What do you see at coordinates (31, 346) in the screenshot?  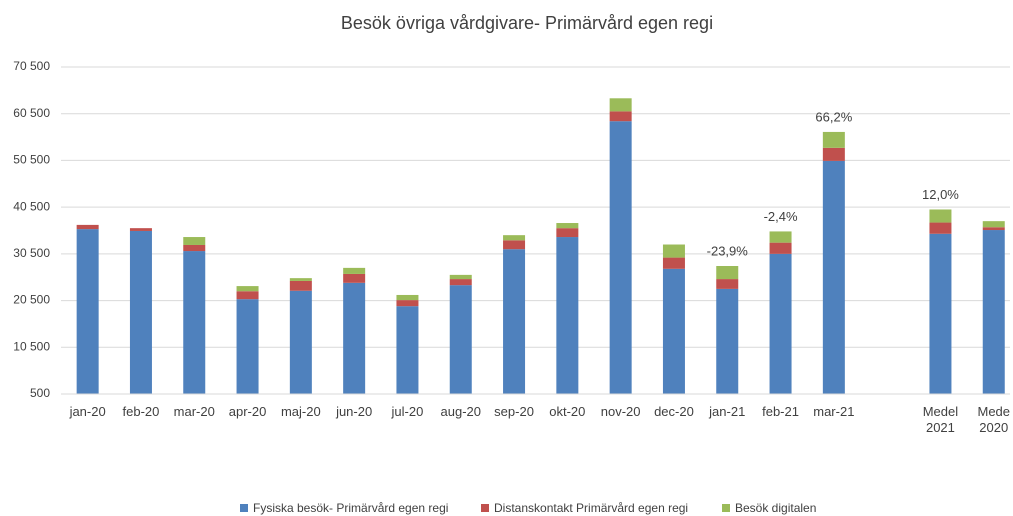 I see `y-tick-label: 10 500` at bounding box center [31, 346].